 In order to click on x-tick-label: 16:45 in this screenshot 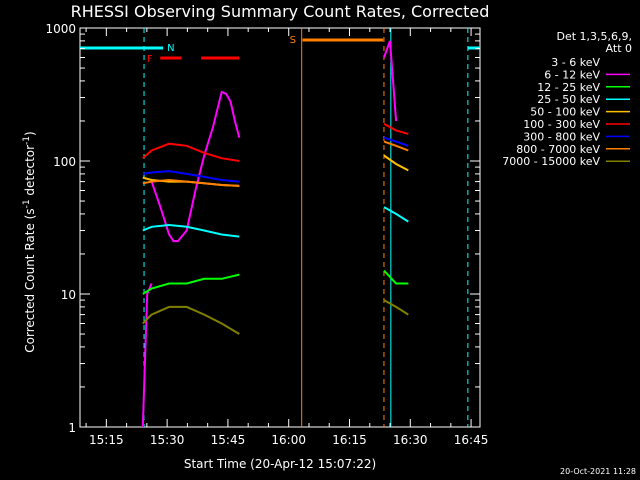, I will do `click(471, 440)`.